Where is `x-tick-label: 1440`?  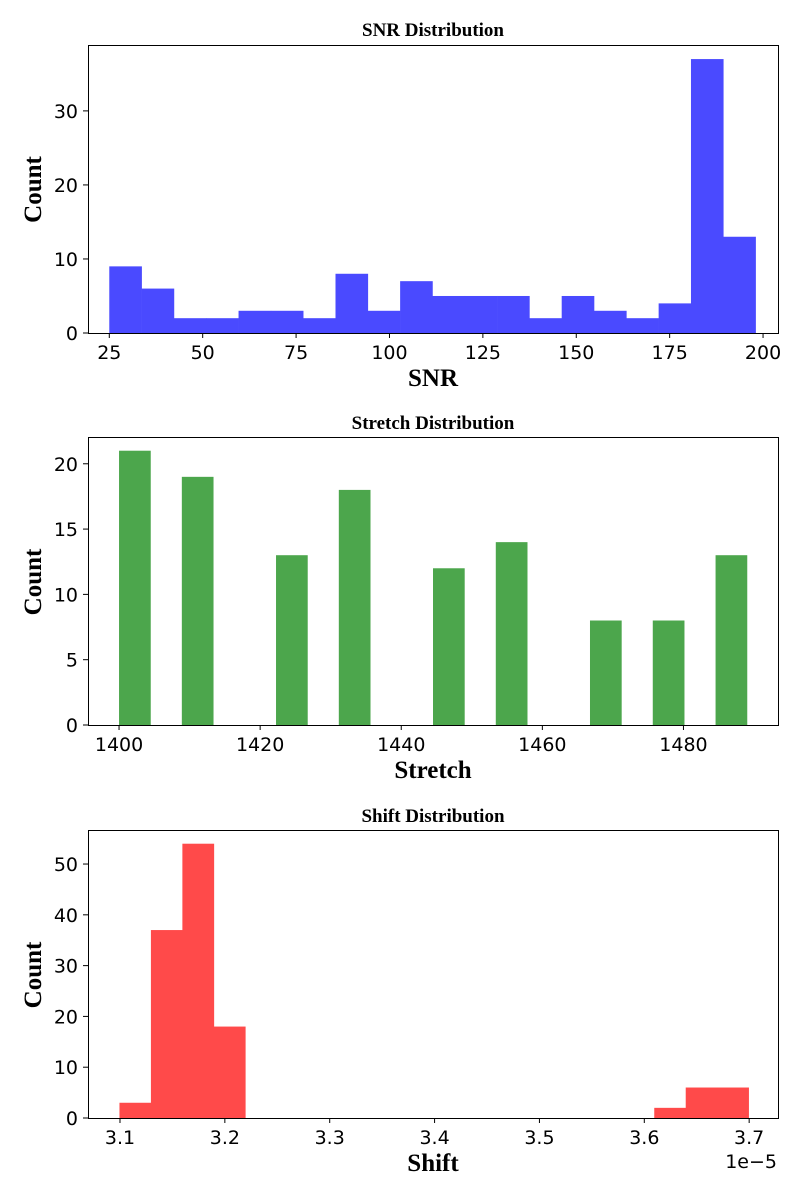 x-tick-label: 1440 is located at coordinates (401, 745).